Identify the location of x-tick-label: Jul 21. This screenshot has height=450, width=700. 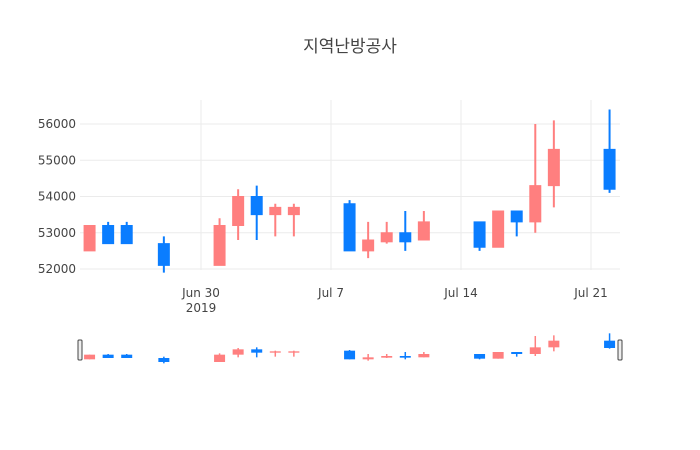
(590, 293).